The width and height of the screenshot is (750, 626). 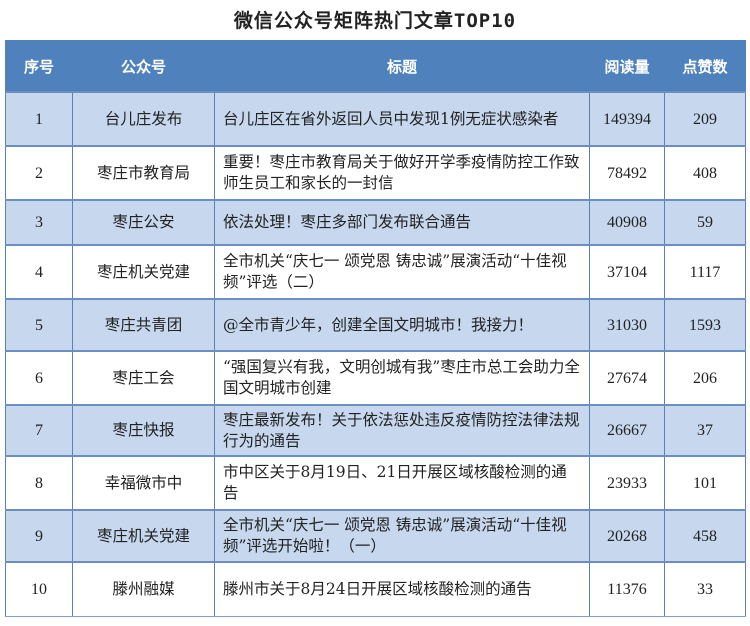 I want to click on cell-headline: “强国复兴有我，文明创城有我”枣庄市总工会助力全国文明城市创建, so click(x=402, y=378).